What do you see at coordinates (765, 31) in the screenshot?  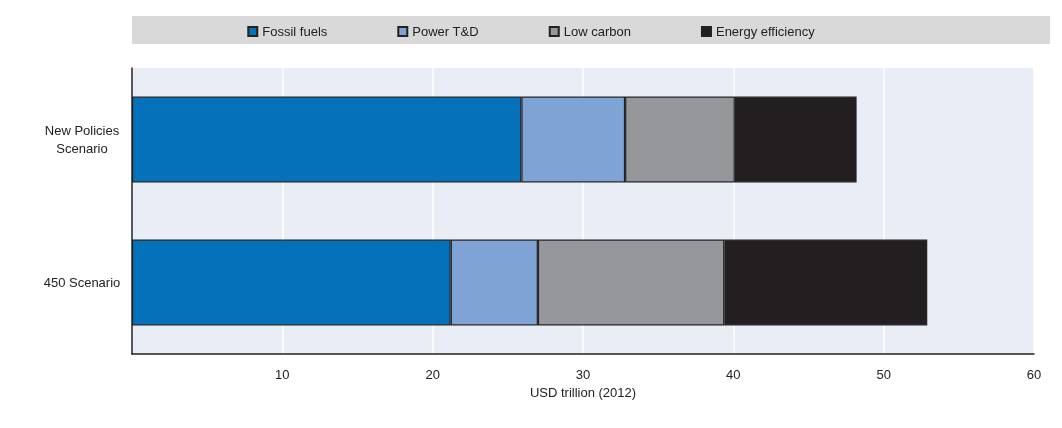 I see `legend-label: Energy efficiency` at bounding box center [765, 31].